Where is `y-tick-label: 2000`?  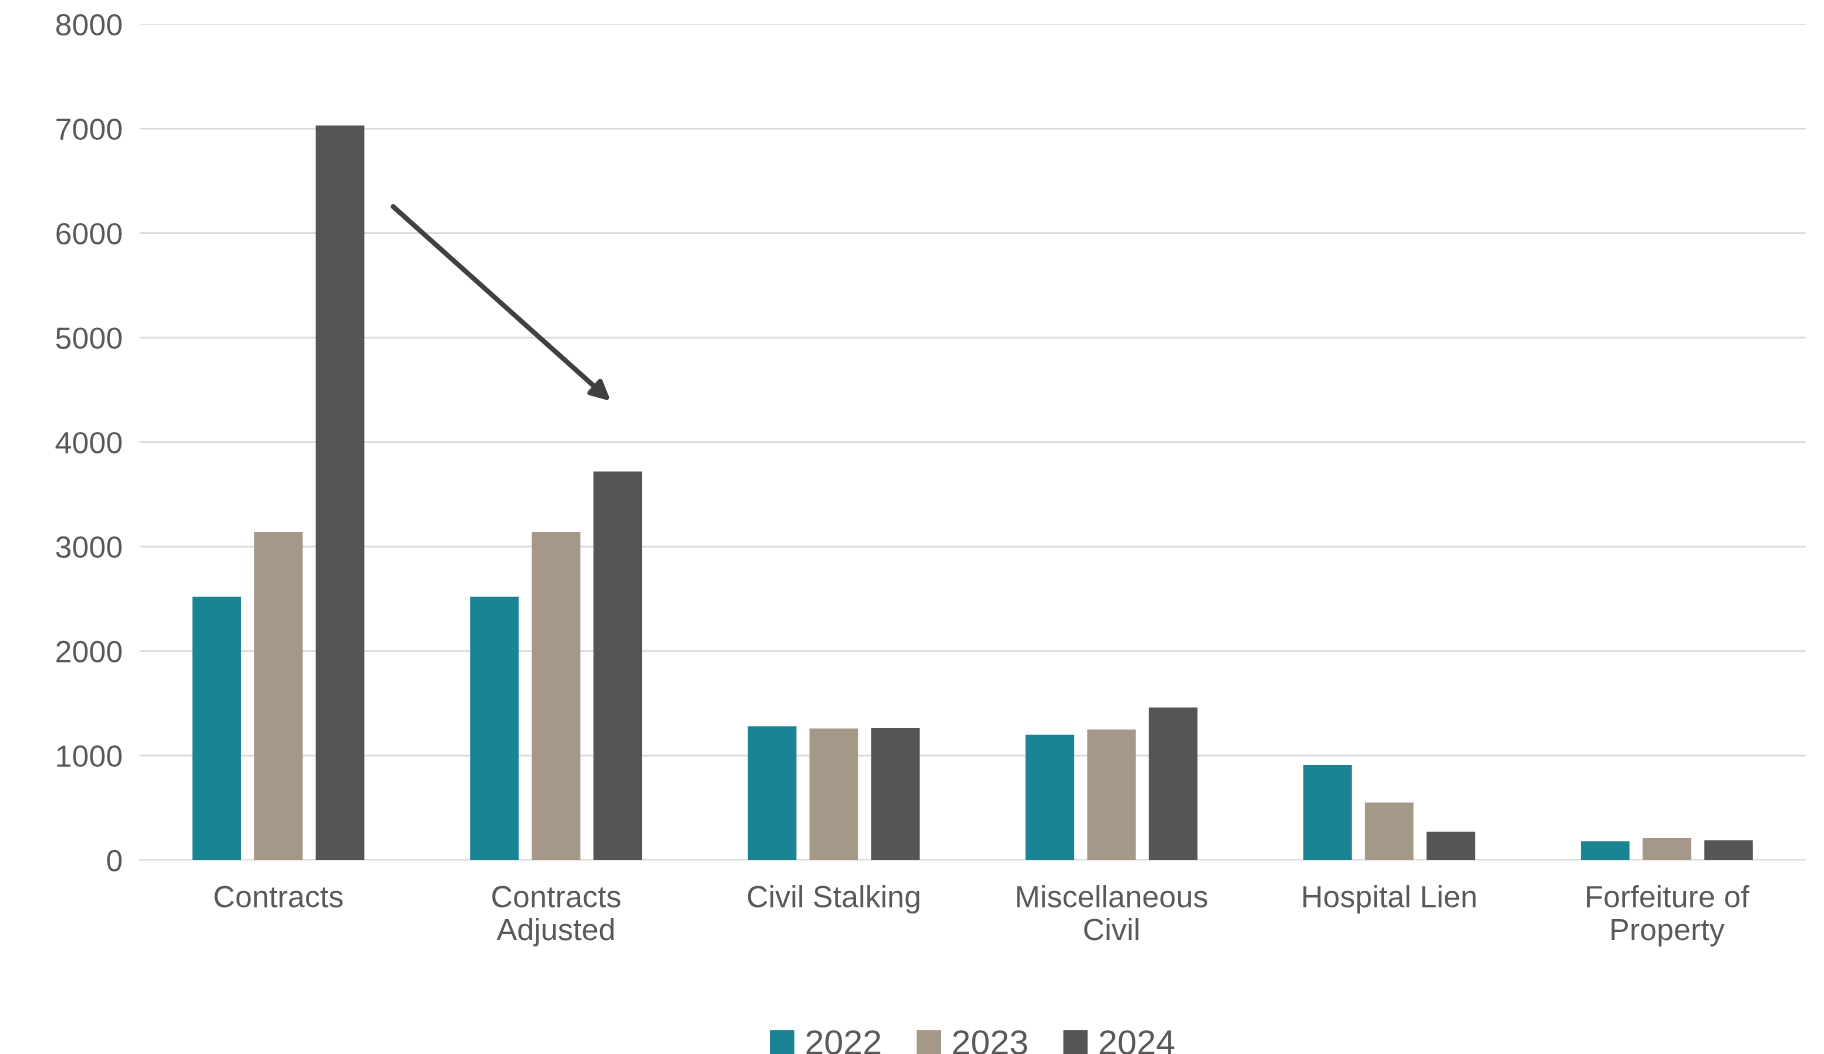 y-tick-label: 2000 is located at coordinates (89, 651).